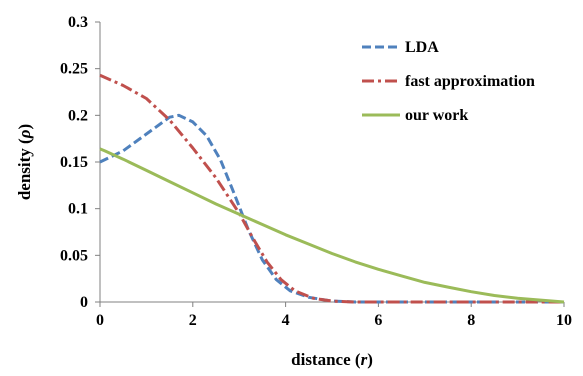 This screenshot has width=583, height=376. I want to click on y-tick-label: 0.25, so click(74, 69).